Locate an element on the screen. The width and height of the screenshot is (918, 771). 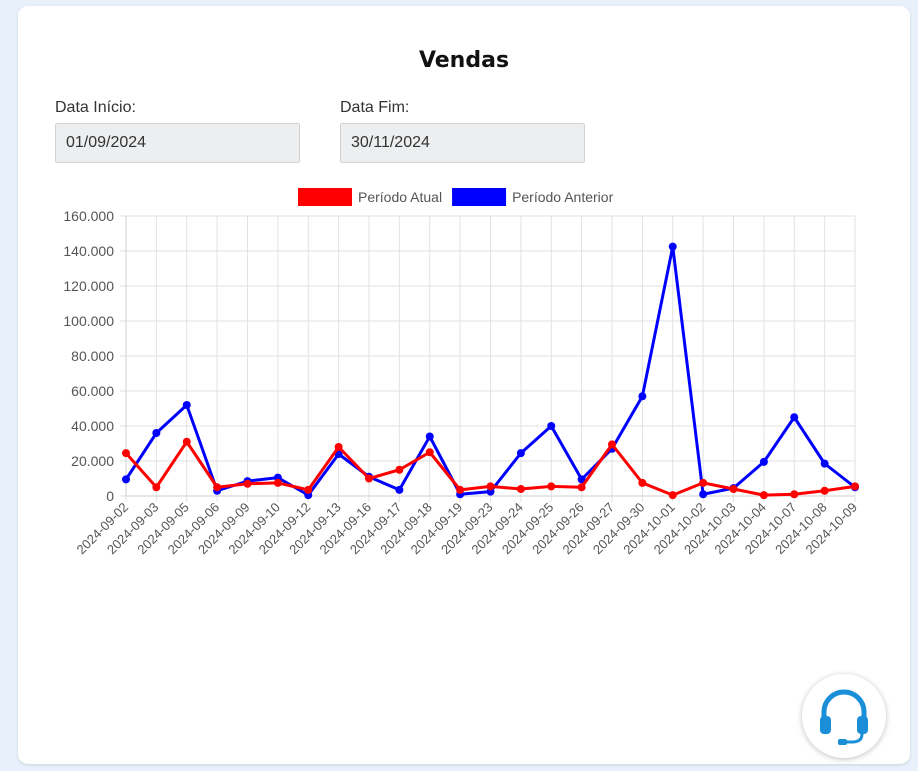
legend-label: Período Atual is located at coordinates (400, 197).